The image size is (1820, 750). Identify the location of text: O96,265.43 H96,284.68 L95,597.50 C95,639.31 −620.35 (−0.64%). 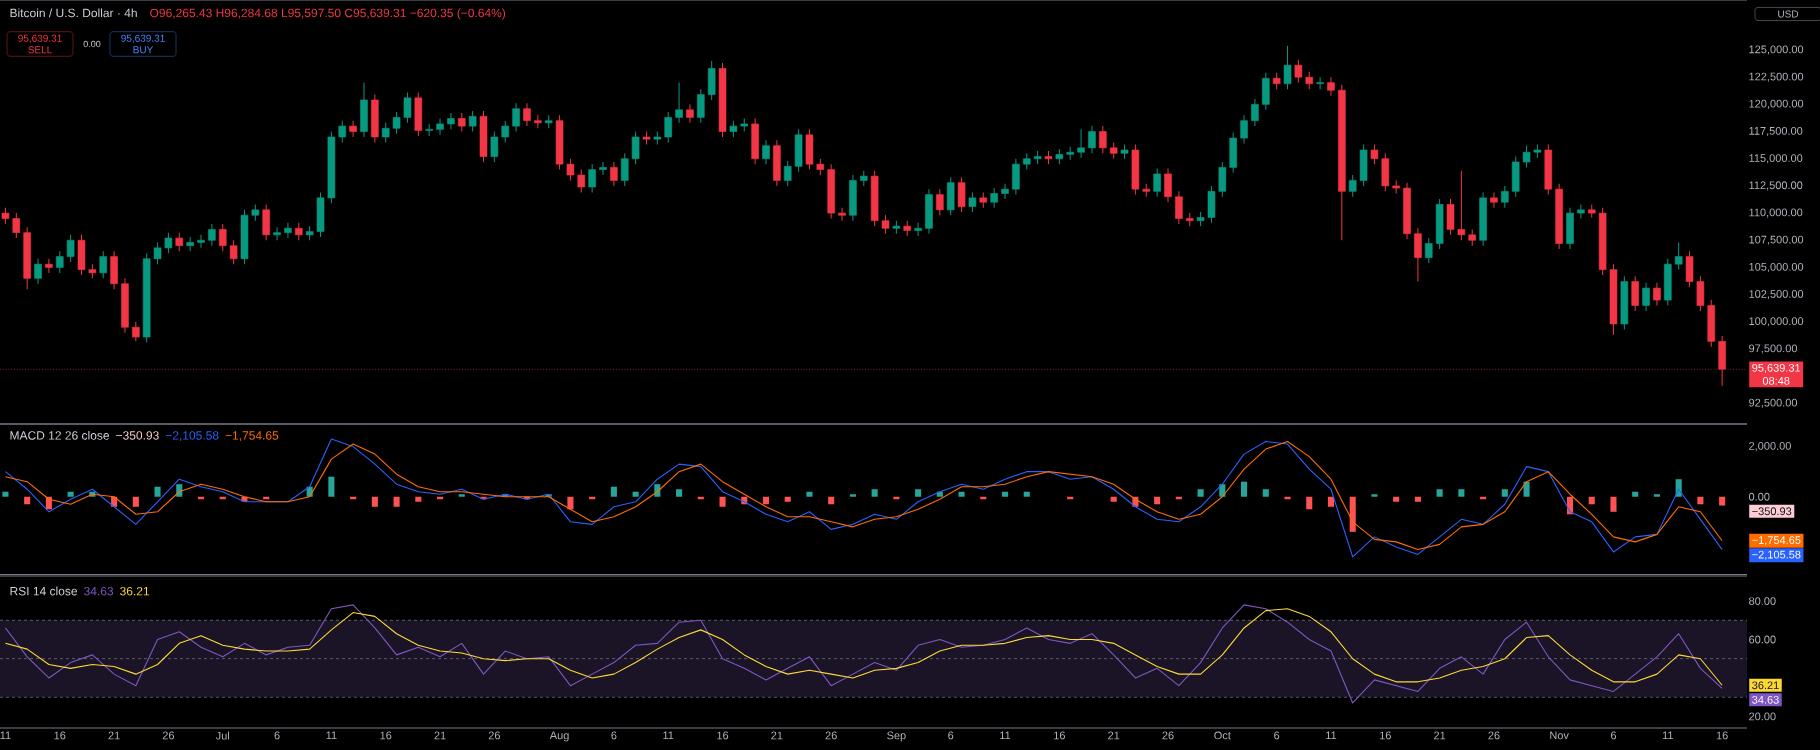
(328, 14).